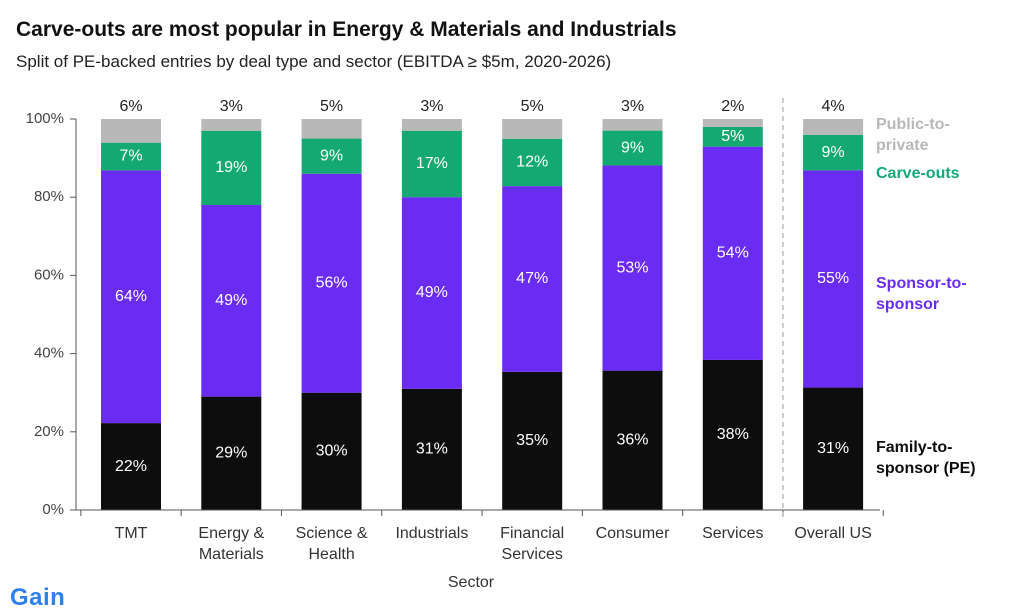 This screenshot has height=614, width=1024. I want to click on bar-value-label: 7%, so click(130, 156).